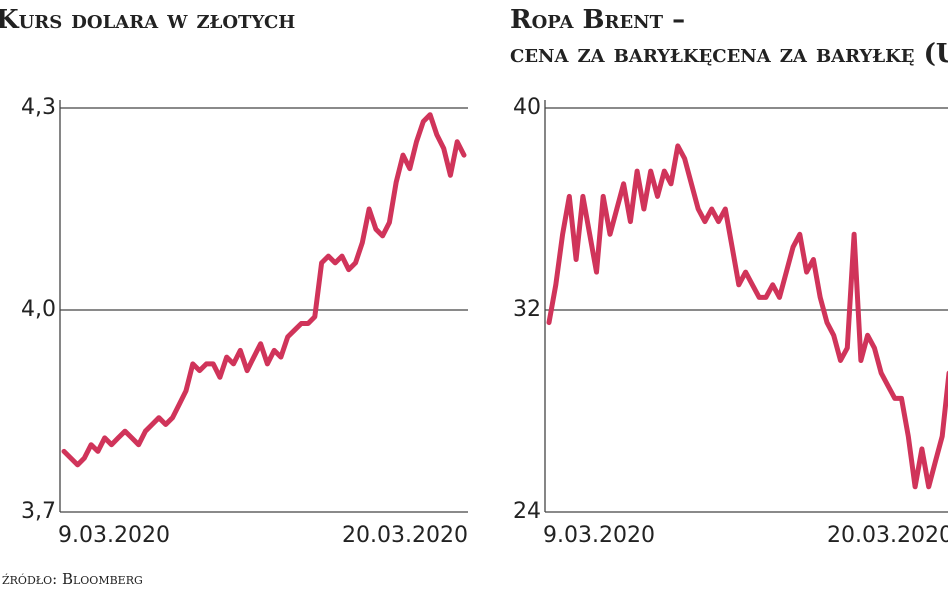  I want to click on chart-subtitle: (USD), so click(936, 54).